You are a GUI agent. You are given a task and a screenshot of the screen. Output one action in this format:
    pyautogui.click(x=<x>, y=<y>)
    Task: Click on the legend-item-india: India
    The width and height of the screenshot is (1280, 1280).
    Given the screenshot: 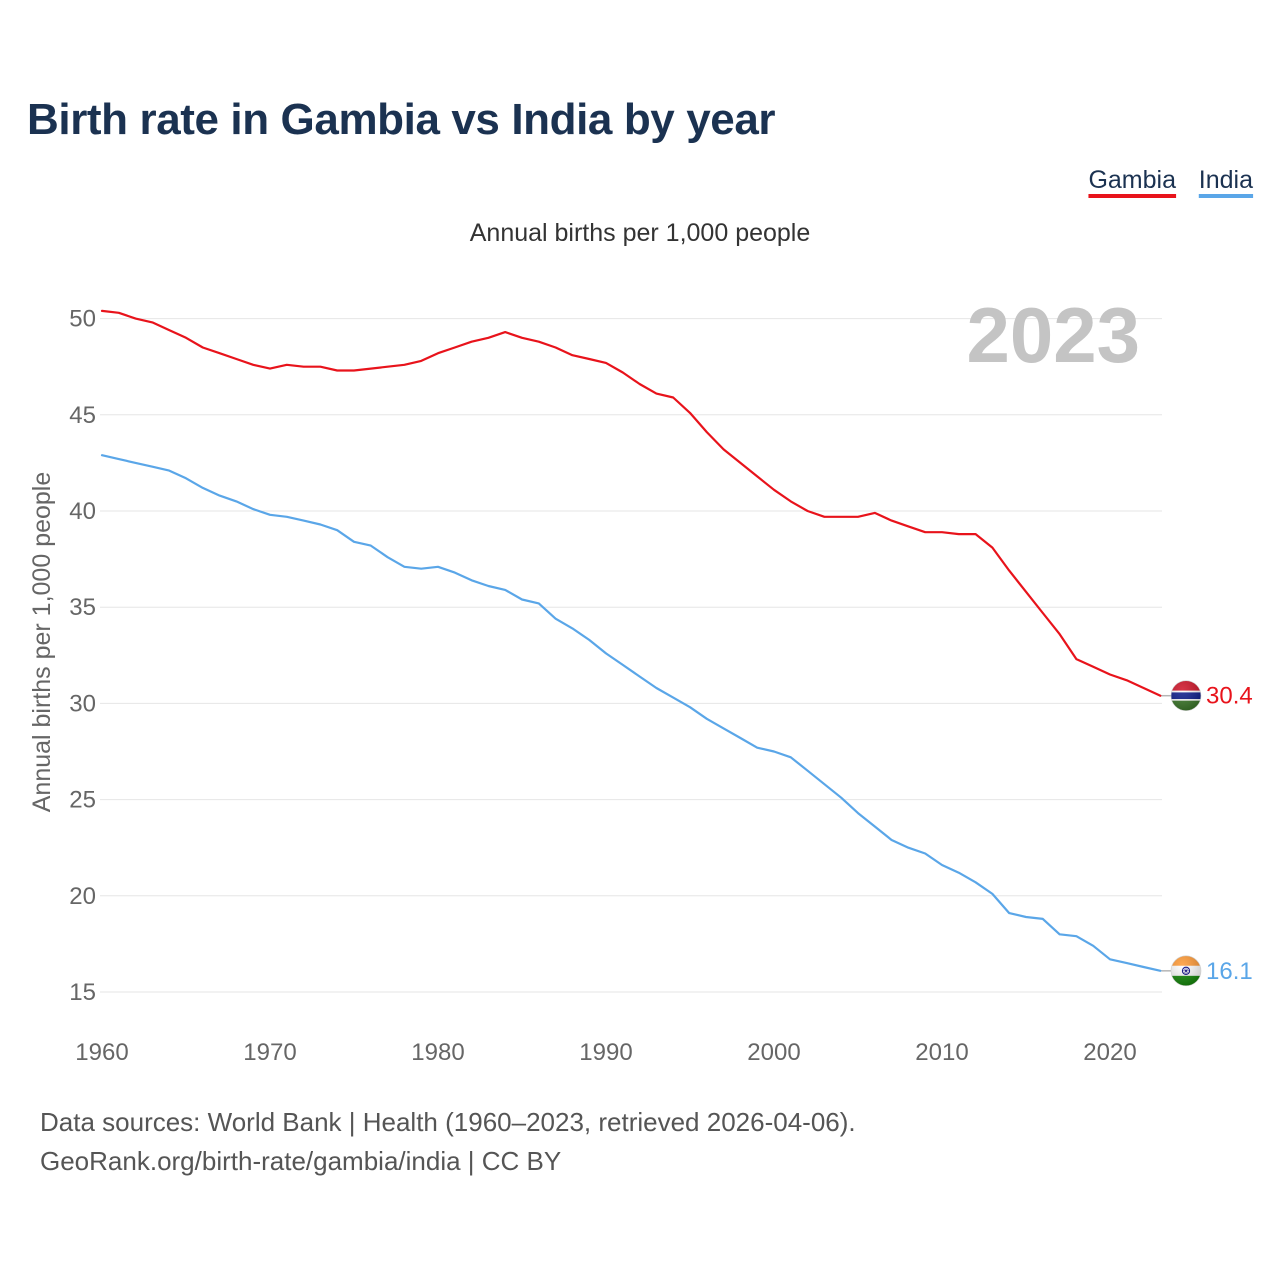 What is the action you would take?
    pyautogui.click(x=1226, y=182)
    